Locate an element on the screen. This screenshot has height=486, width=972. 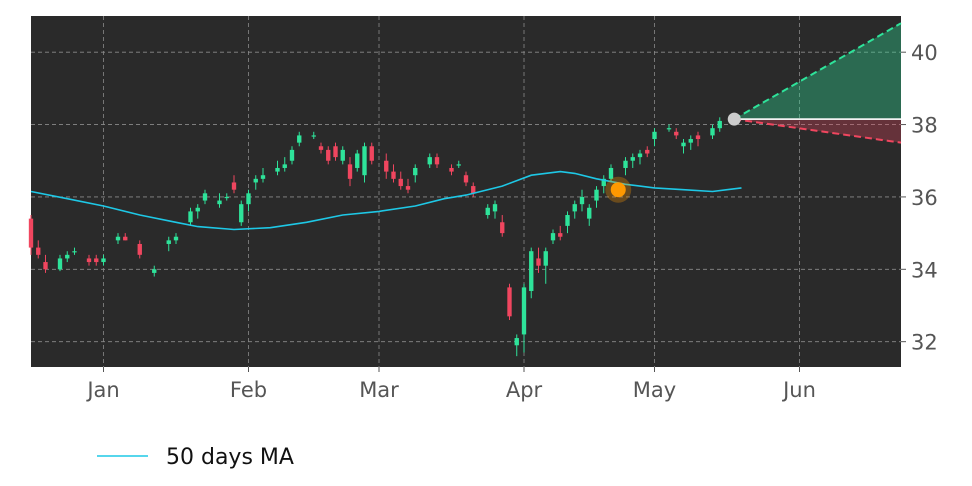
legend-label-ma: 50 days MA is located at coordinates (230, 457).